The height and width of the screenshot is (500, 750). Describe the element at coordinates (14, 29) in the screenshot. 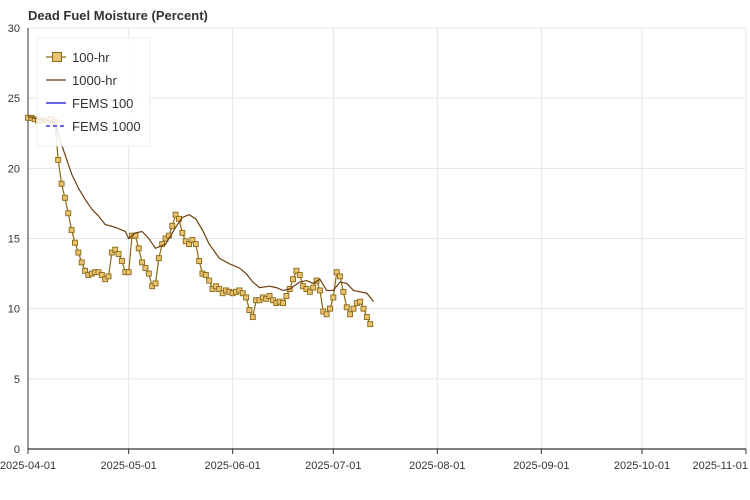

I see `y-tick-label: 30` at that location.